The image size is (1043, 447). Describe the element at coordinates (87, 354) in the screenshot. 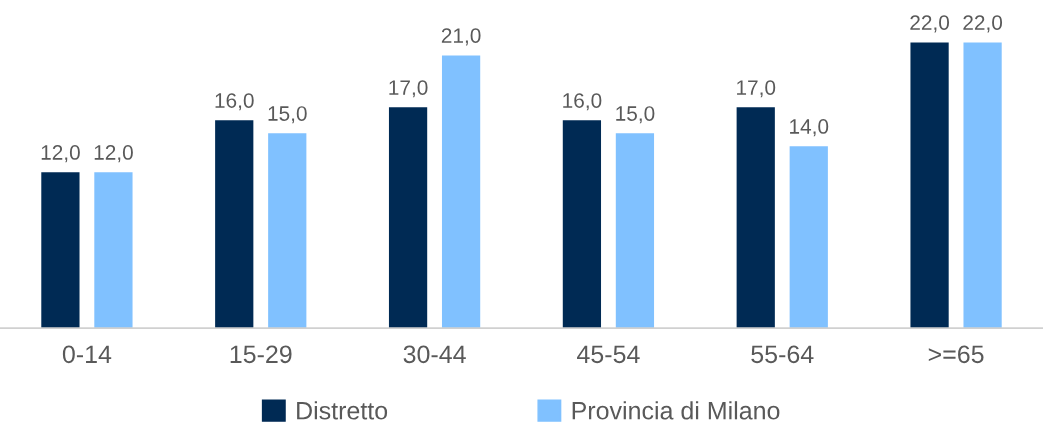

I see `x-tick-label: 0-14` at that location.